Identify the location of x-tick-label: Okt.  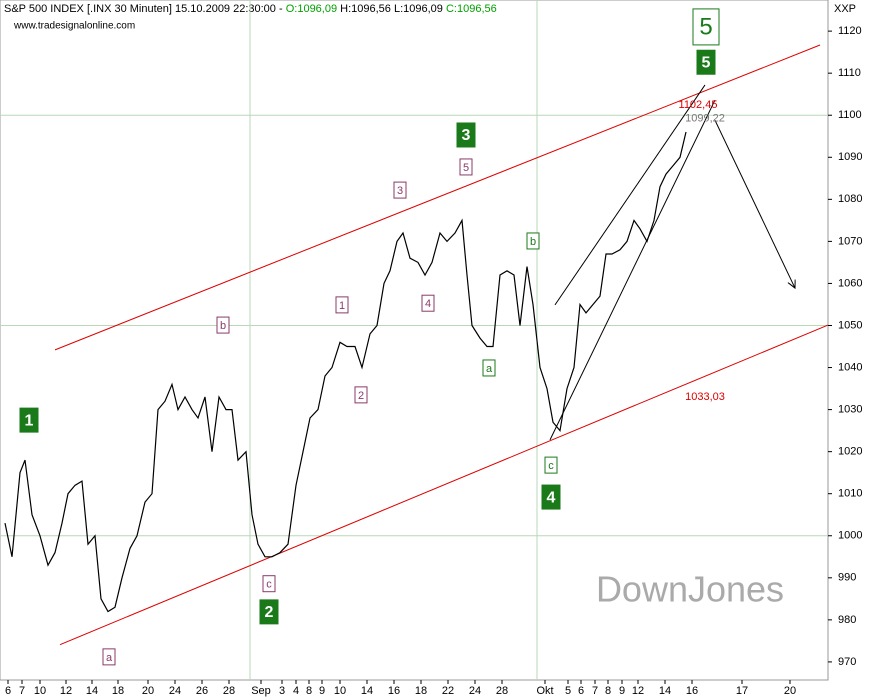
(544, 691).